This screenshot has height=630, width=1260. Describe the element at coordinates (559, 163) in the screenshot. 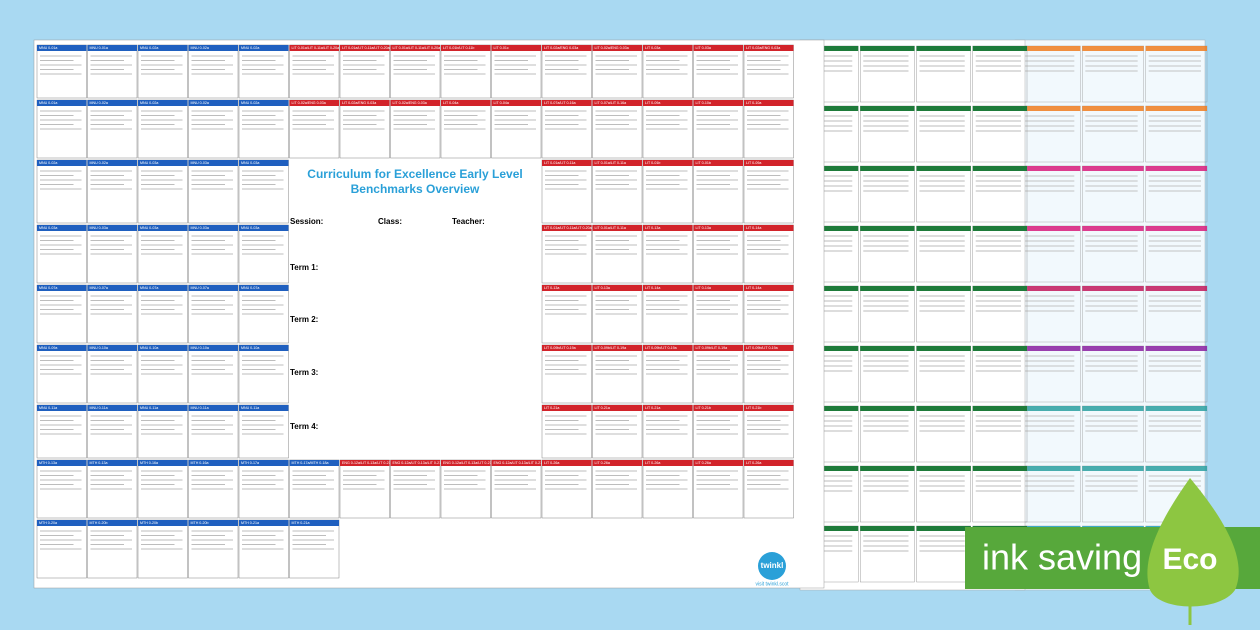

I see `cell-code: LIT 0-01a/LIT 0-11a` at that location.